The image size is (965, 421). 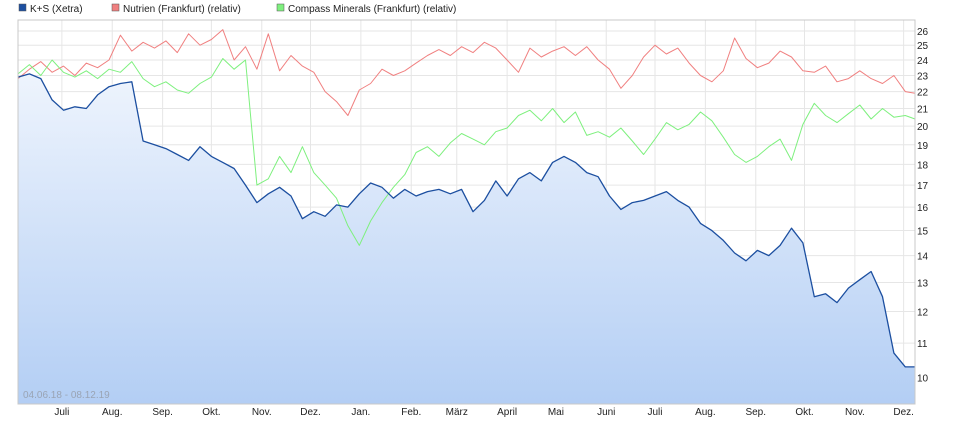 I want to click on x-tick-label: Jan., so click(x=360, y=412).